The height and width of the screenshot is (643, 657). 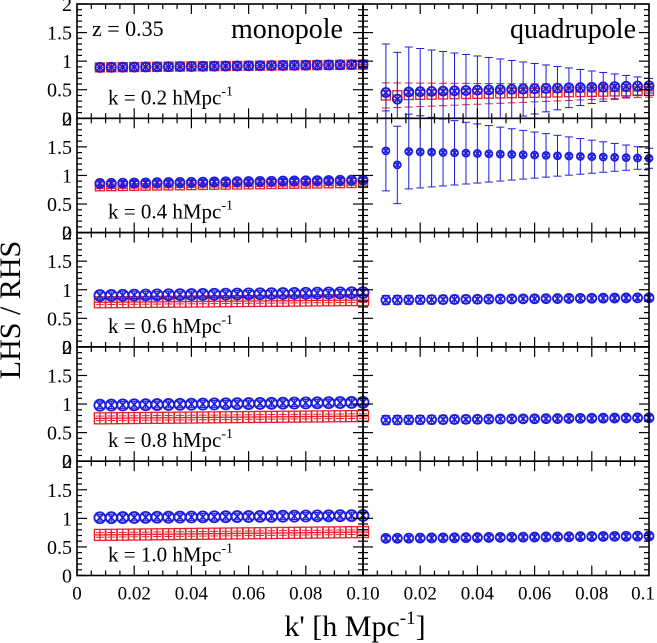 I want to click on x-tick-label: 0.04, so click(x=192, y=594).